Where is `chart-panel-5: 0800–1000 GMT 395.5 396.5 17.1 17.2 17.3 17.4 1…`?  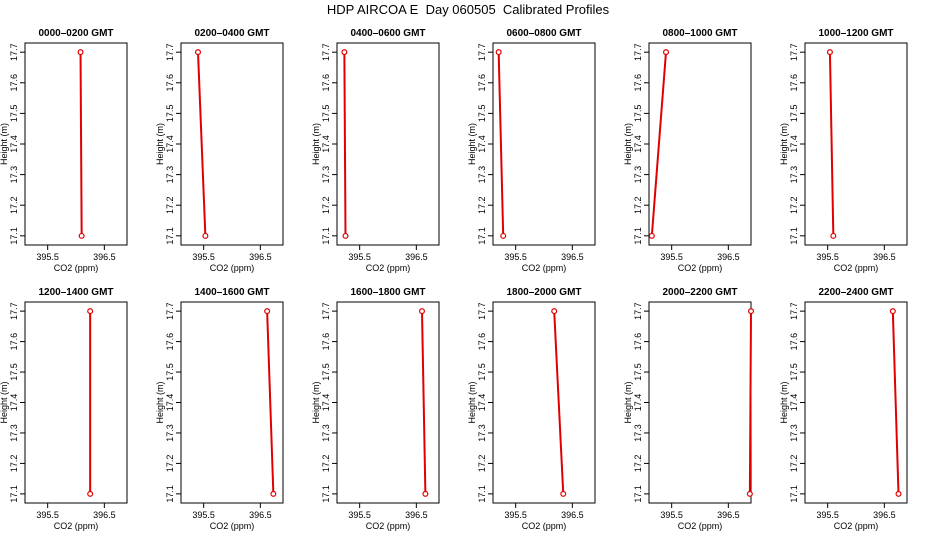
chart-panel-5: 0800–1000 GMT 395.5 396.5 17.1 17.2 17.3 17.4 1… is located at coordinates (687, 150).